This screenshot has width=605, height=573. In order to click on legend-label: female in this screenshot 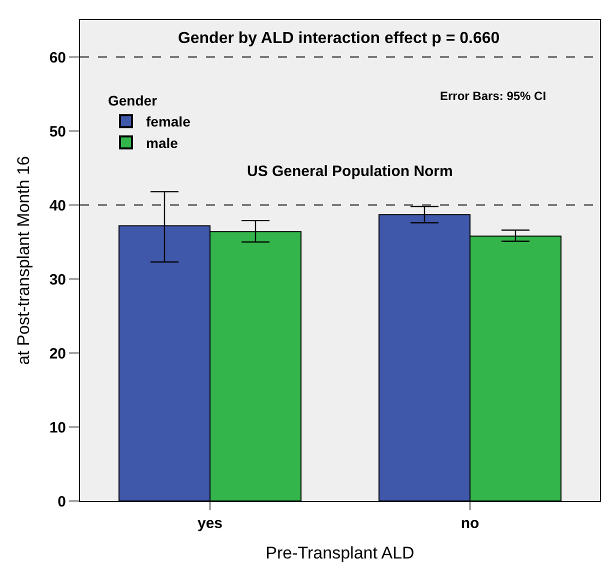, I will do `click(168, 122)`.